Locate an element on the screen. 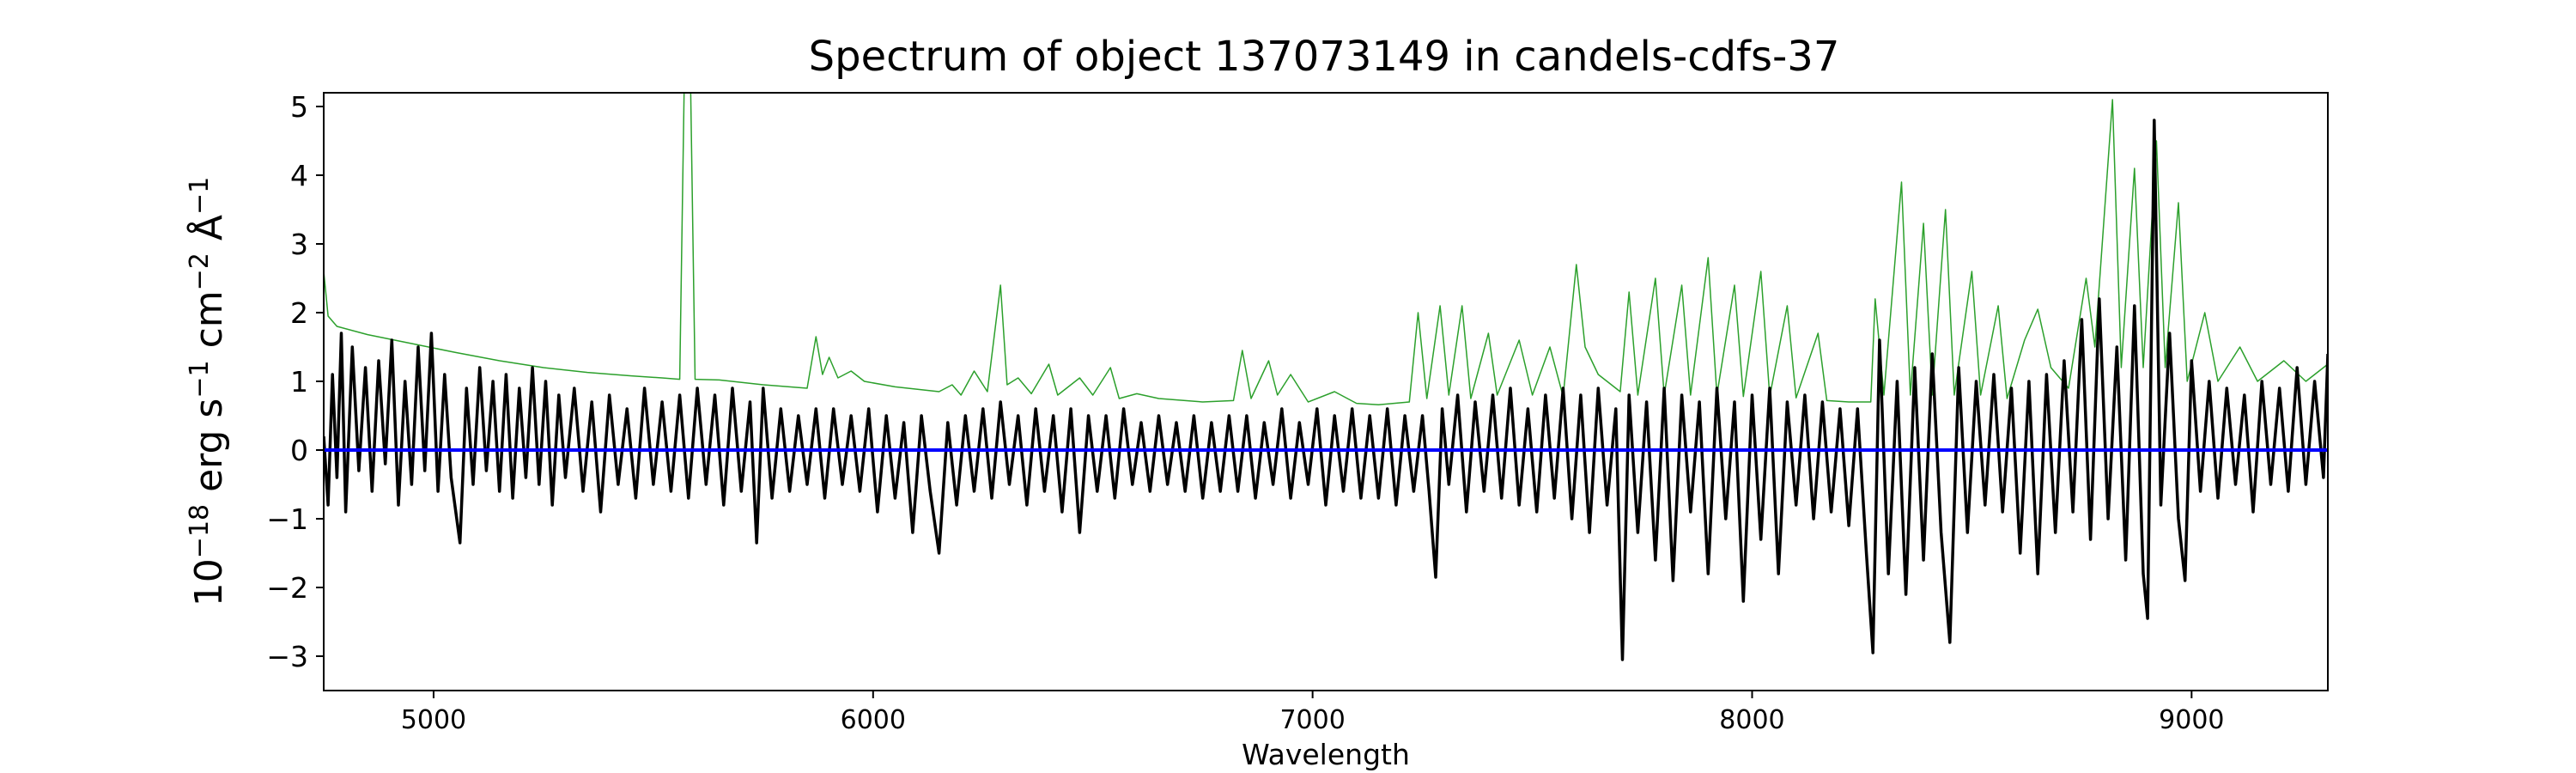 This screenshot has height=773, width=2576. x-tick-label: 9000 is located at coordinates (2192, 720).